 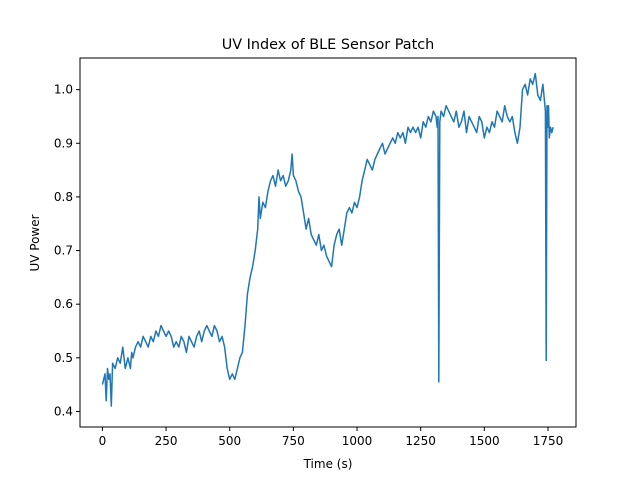 What do you see at coordinates (328, 45) in the screenshot?
I see `chart-title: UV Index of BLE Sensor Patch` at bounding box center [328, 45].